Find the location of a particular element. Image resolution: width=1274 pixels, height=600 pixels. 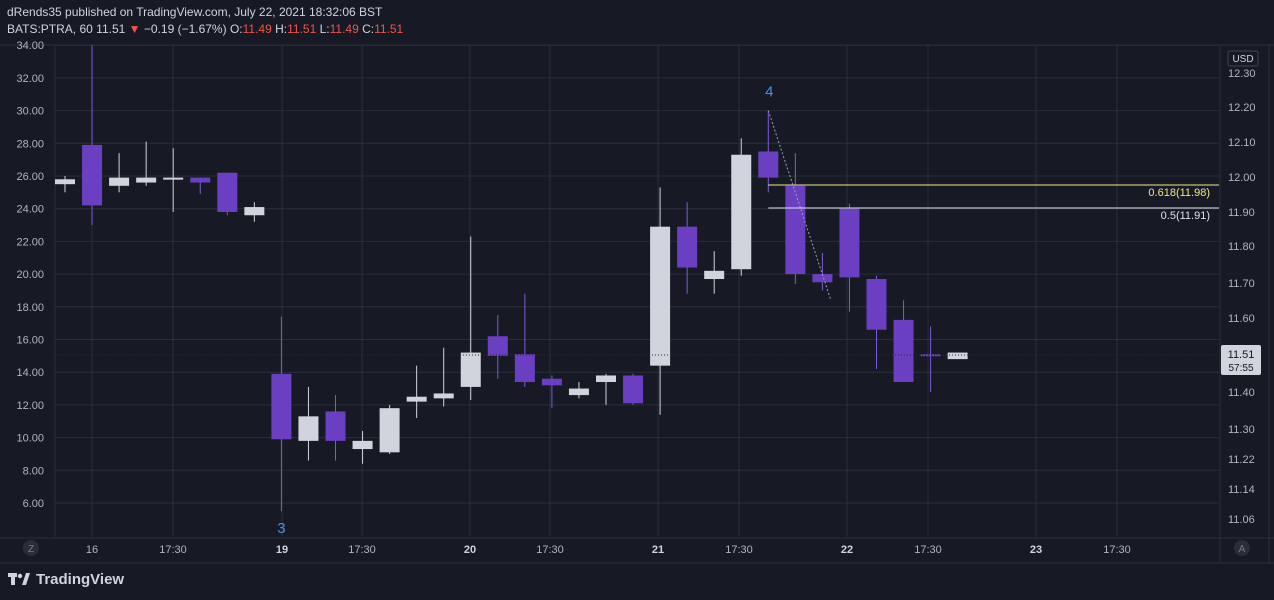

left-axis-tick: 12.00 is located at coordinates (30, 406).